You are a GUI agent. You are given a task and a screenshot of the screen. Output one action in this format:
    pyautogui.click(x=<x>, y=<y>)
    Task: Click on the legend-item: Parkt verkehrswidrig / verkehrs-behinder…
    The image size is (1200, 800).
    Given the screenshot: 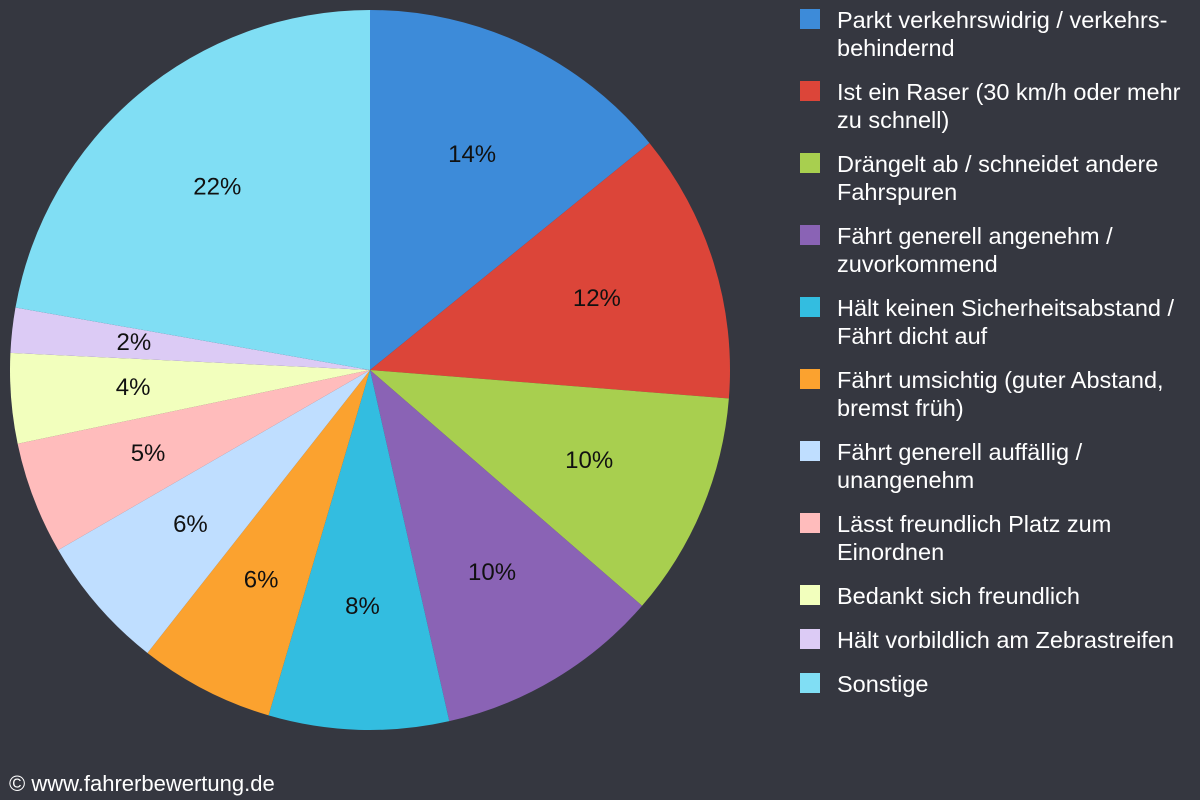 What is the action you would take?
    pyautogui.click(x=997, y=34)
    